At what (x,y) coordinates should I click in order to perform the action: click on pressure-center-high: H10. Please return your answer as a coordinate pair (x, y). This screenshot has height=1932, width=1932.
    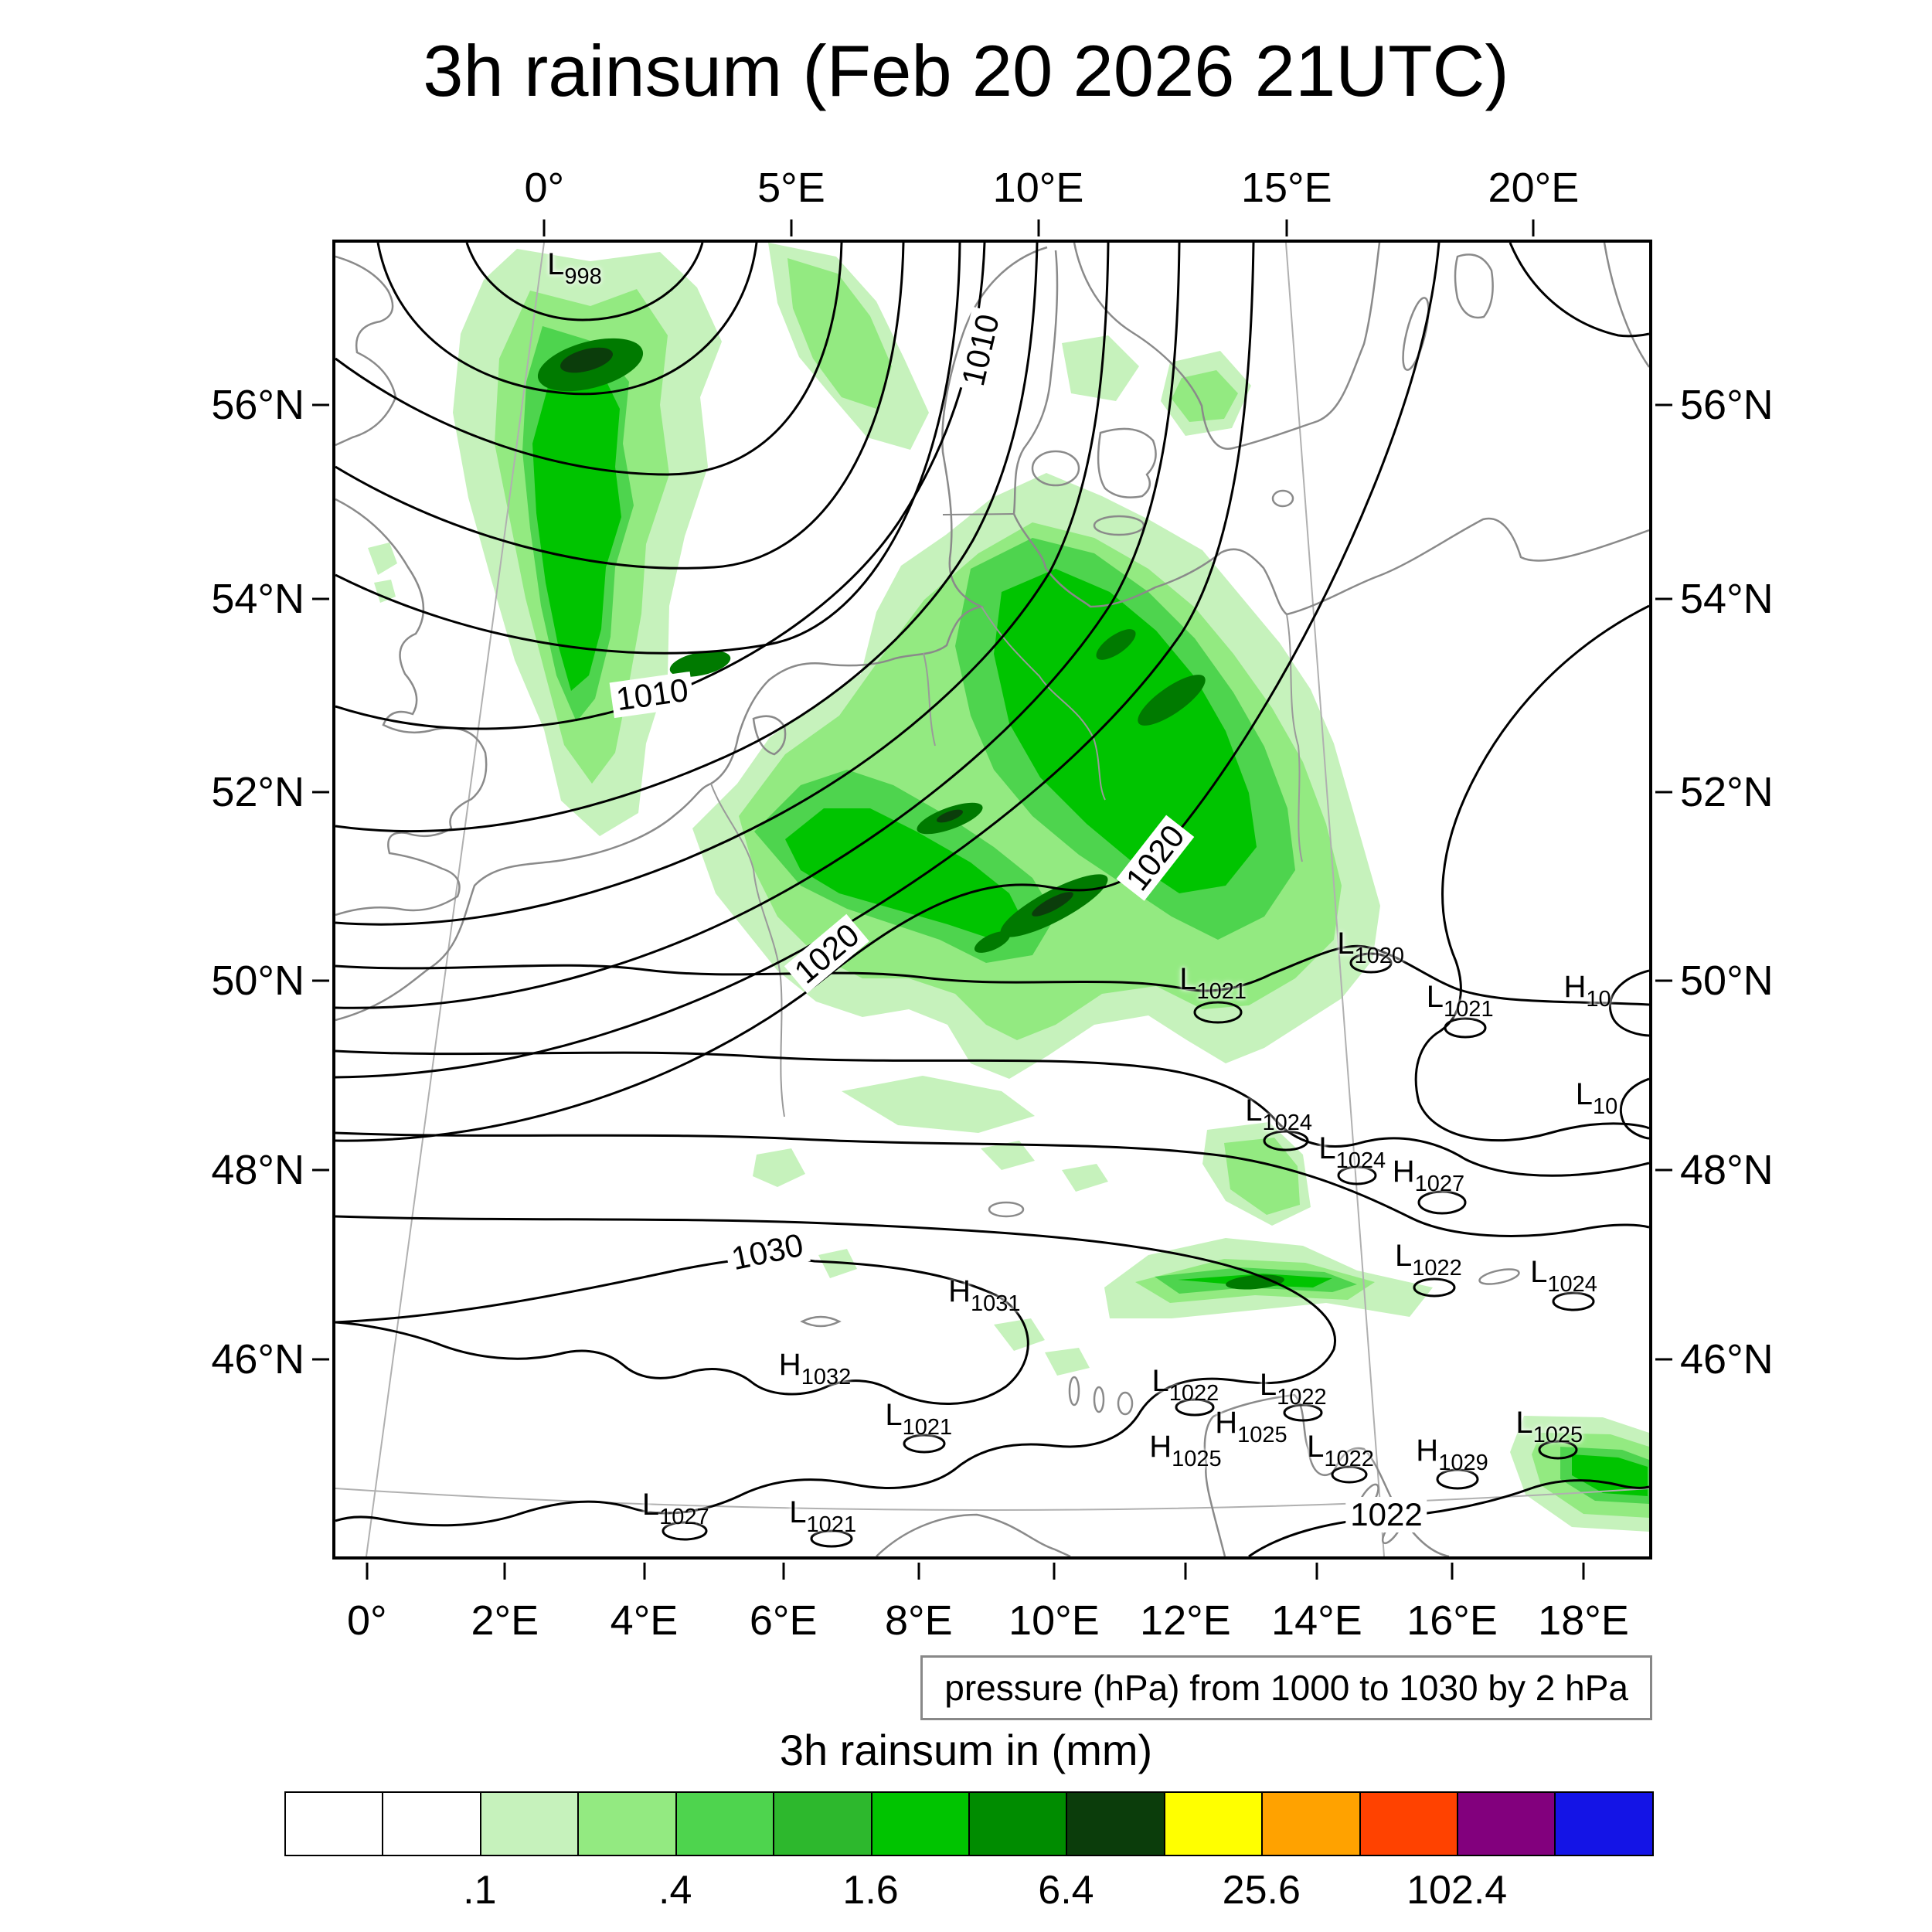
    Looking at the image, I should click on (1587, 991).